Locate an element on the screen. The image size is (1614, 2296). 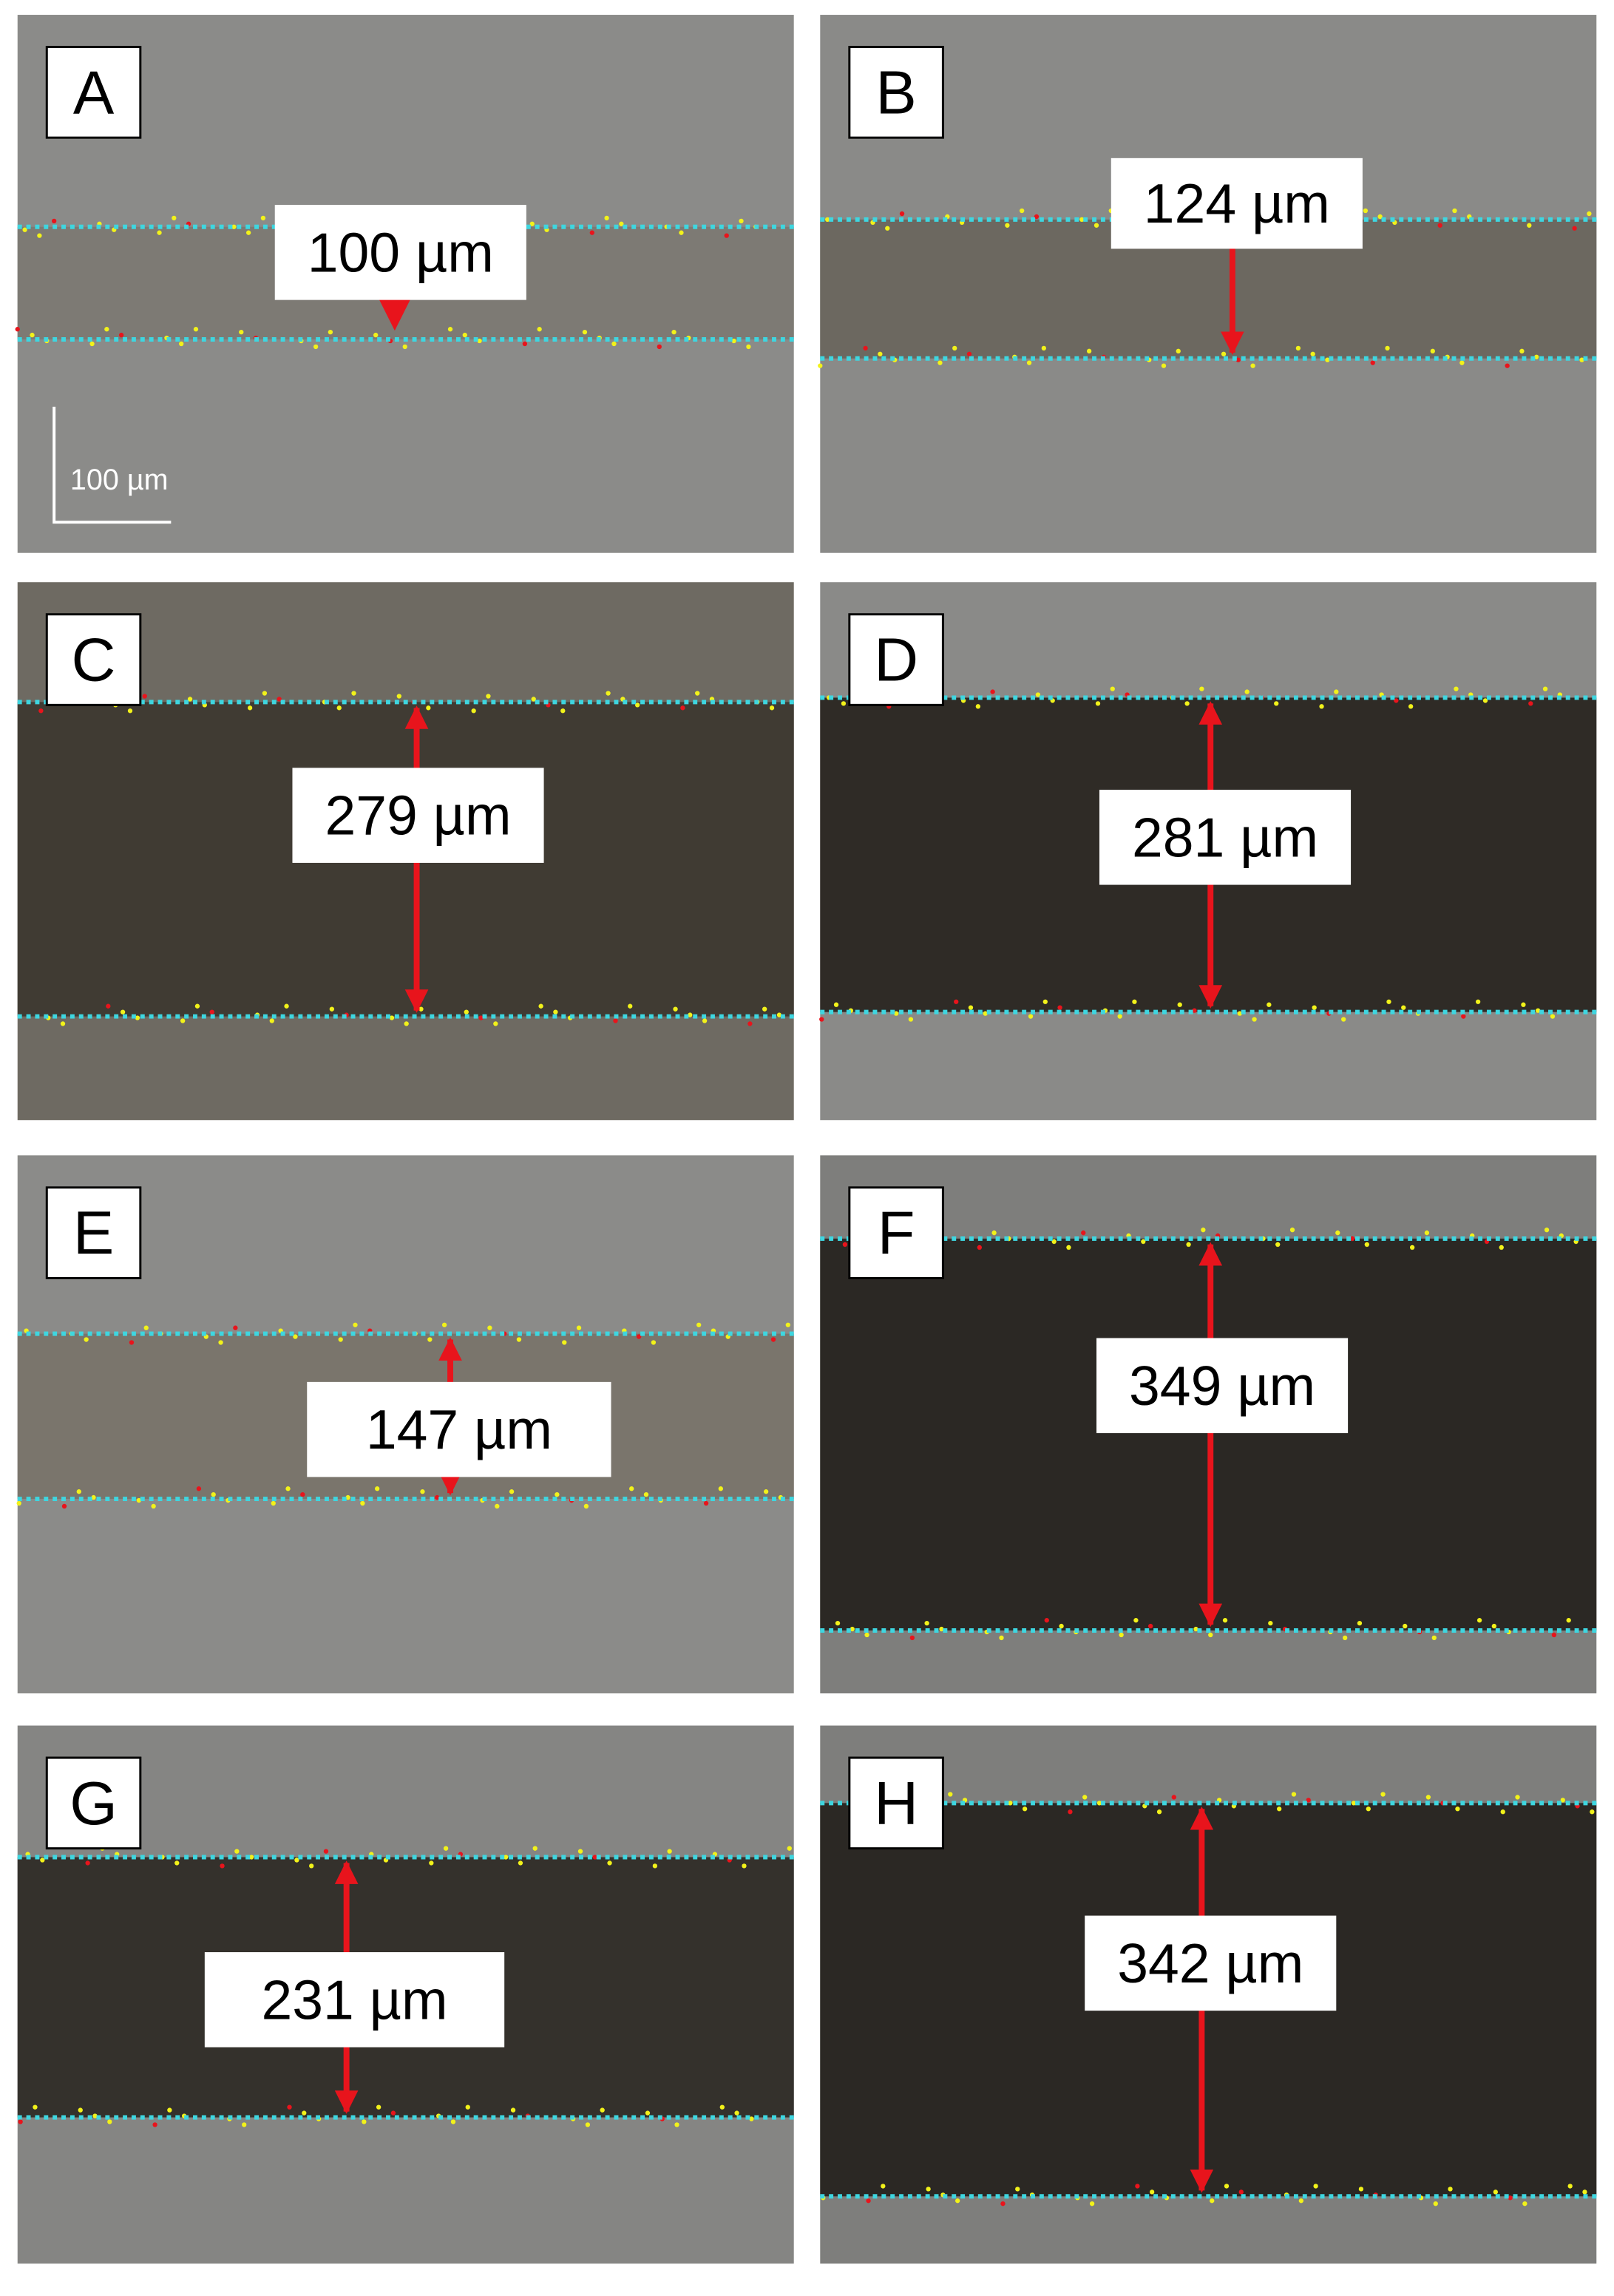
measurement-box is located at coordinates (354, 2000).